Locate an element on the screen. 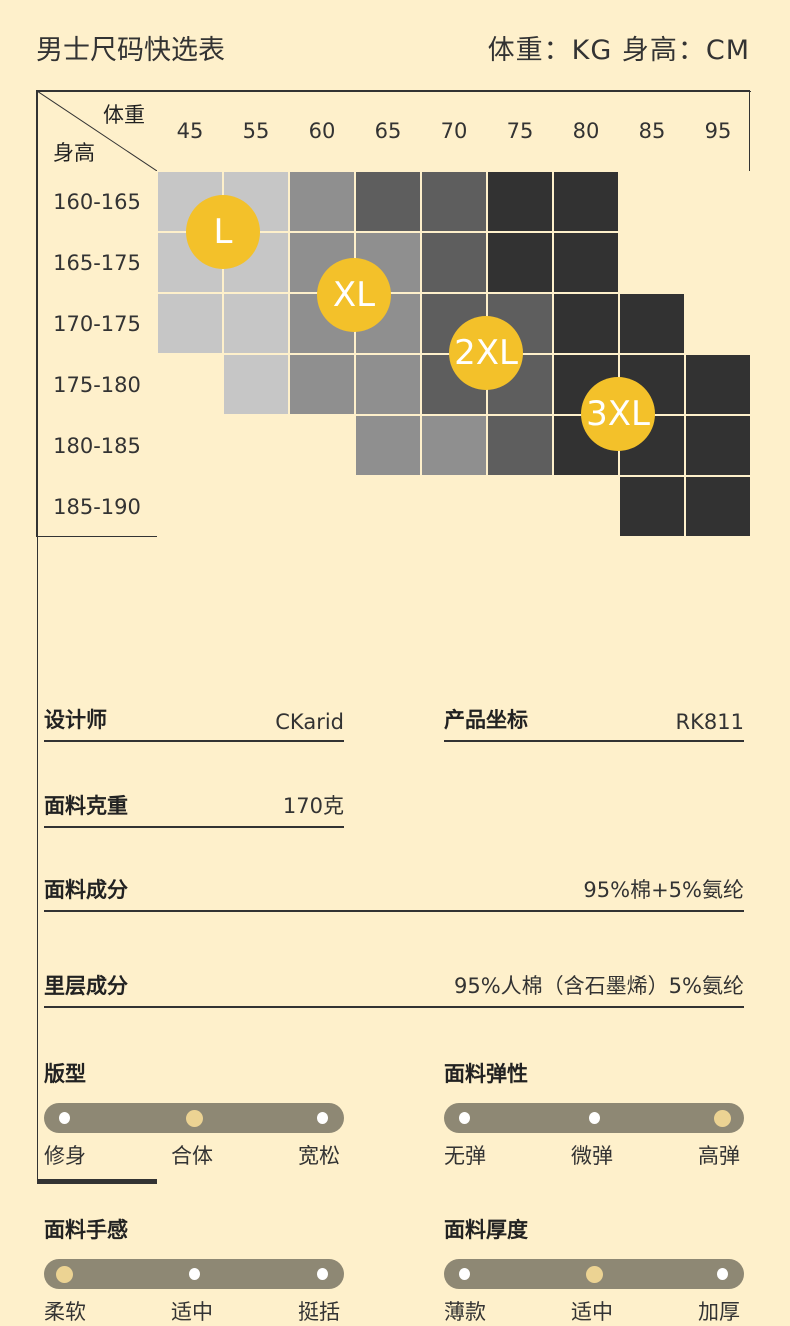  height-header: 175-180 is located at coordinates (97, 384).